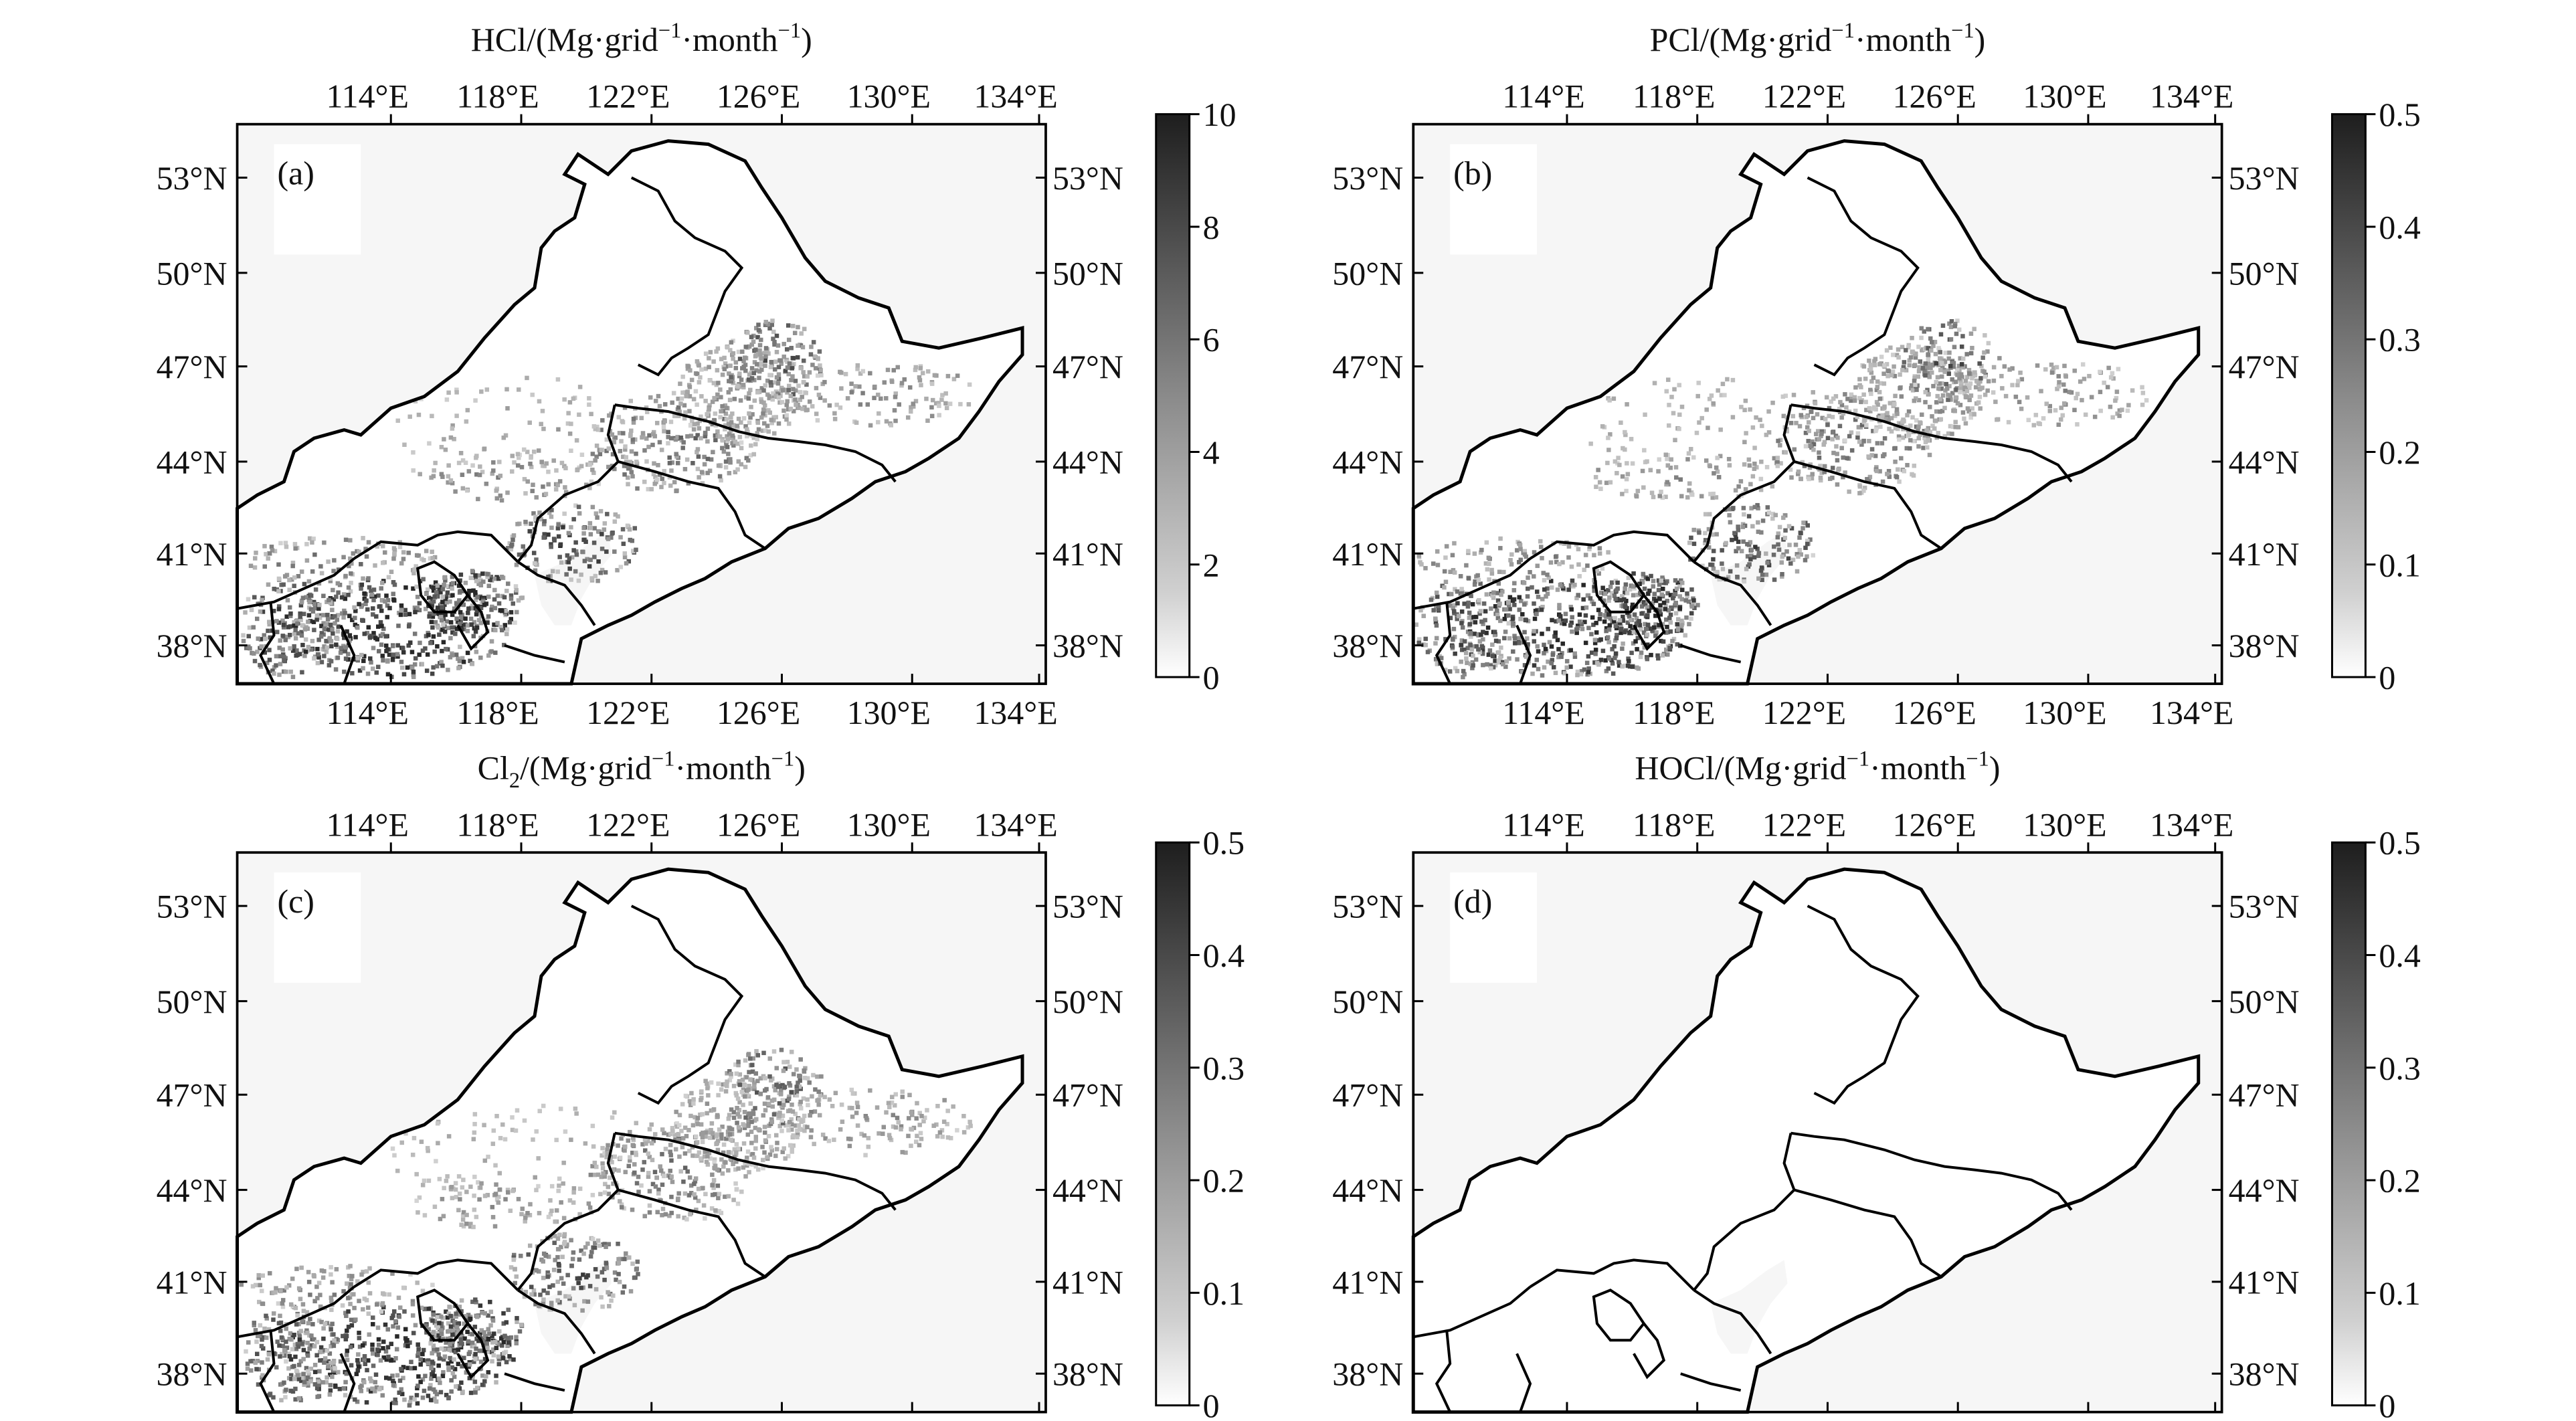 Image resolution: width=2576 pixels, height=1421 pixels. What do you see at coordinates (1211, 227) in the screenshot?
I see `colorbar-tick-label: 8` at bounding box center [1211, 227].